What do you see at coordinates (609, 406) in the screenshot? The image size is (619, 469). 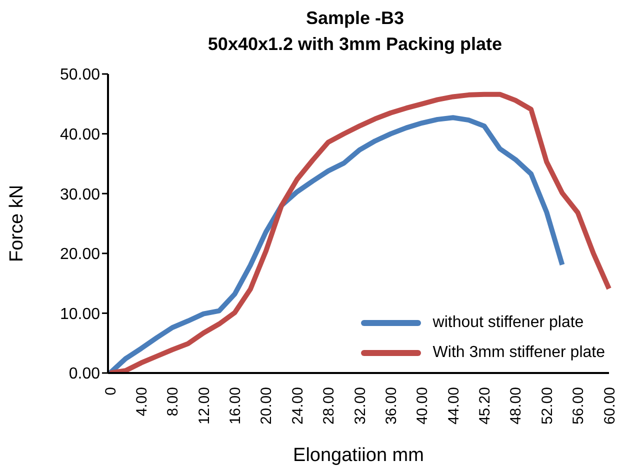 I see `x-tick-label: 60.00` at bounding box center [609, 406].